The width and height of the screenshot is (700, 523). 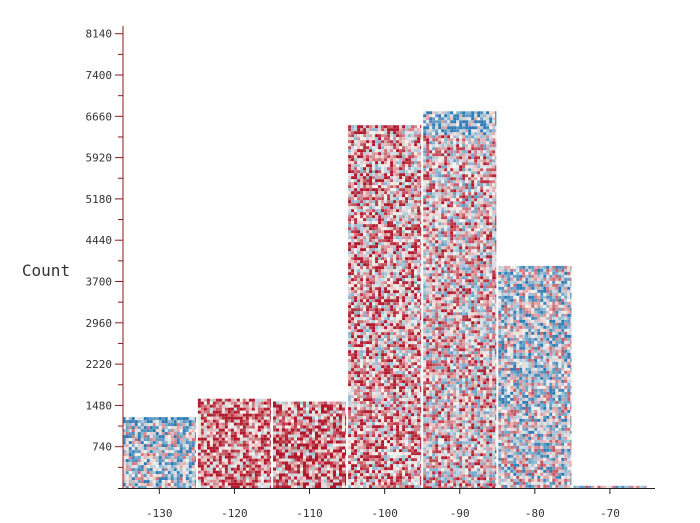 What do you see at coordinates (99, 116) in the screenshot?
I see `y-tick-label: 6660` at bounding box center [99, 116].